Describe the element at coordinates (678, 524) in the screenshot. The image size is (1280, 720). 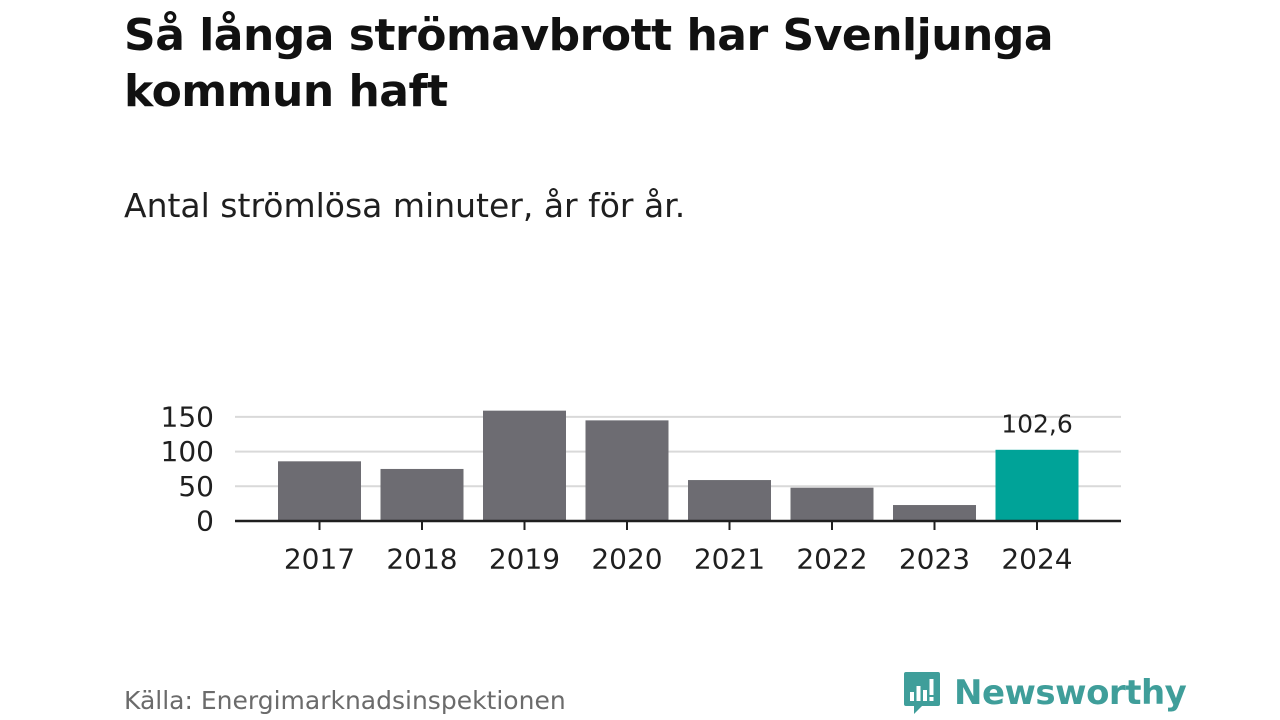
I see `axes` at that location.